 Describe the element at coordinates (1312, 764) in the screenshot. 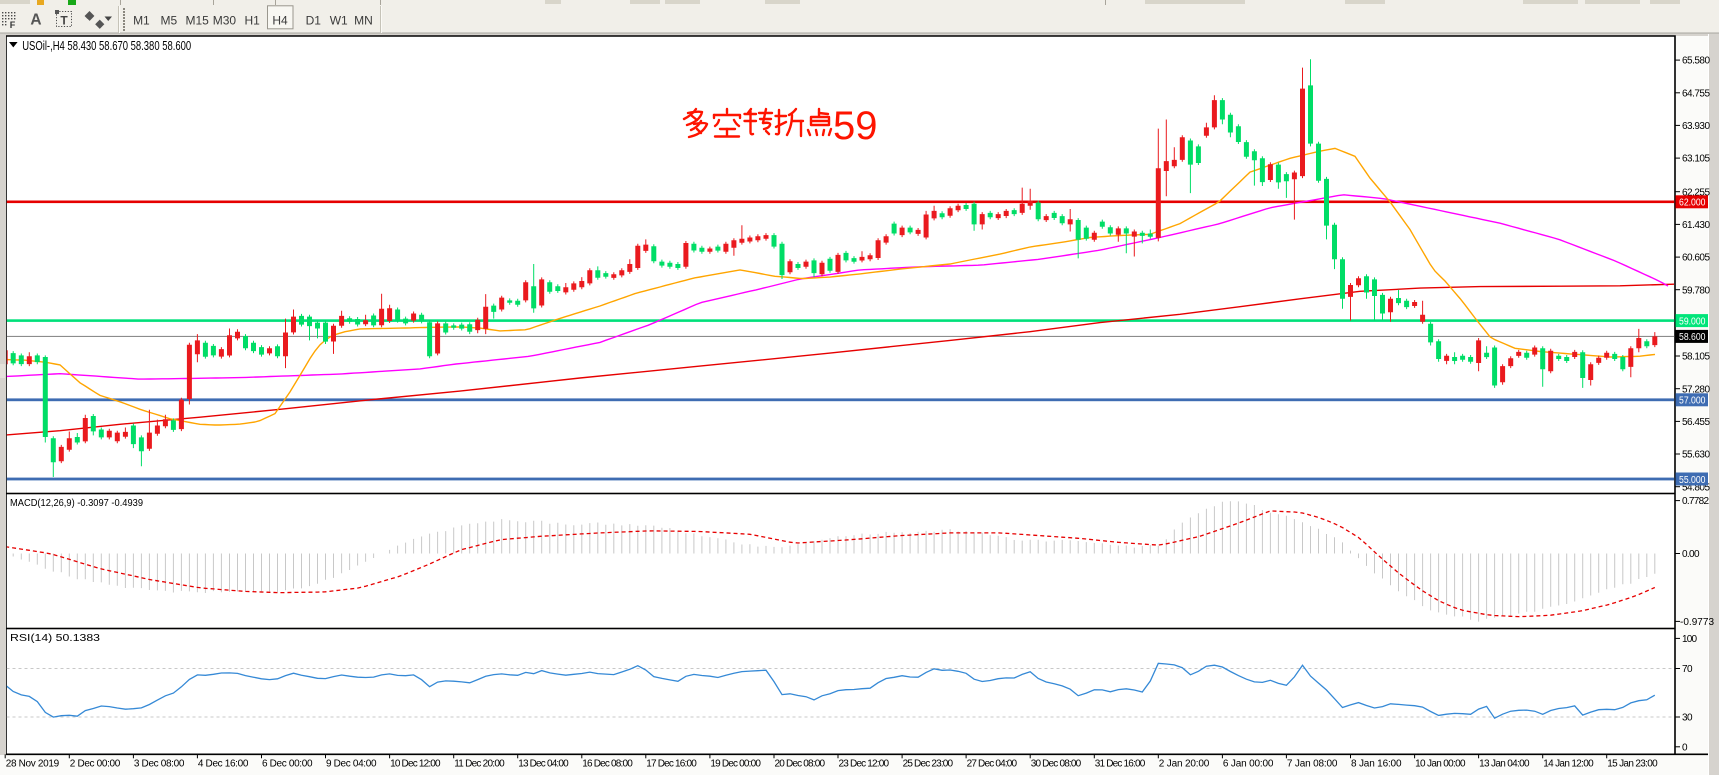

I see `svg-text: 7 Jan 08:00` at that location.